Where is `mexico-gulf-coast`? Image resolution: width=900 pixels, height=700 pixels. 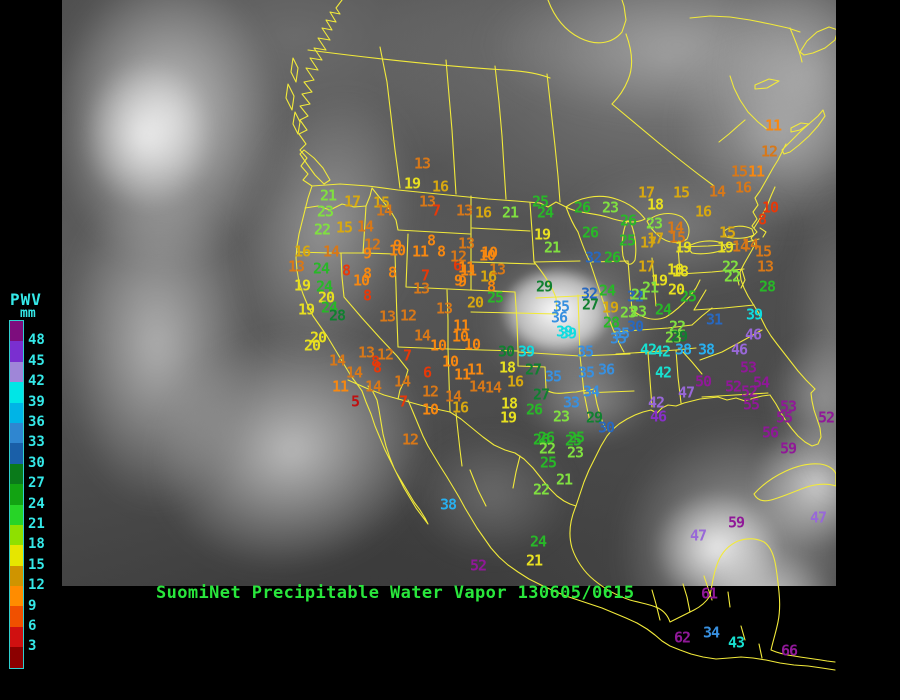
mexico-gulf-coast is located at coordinates (640, 564).